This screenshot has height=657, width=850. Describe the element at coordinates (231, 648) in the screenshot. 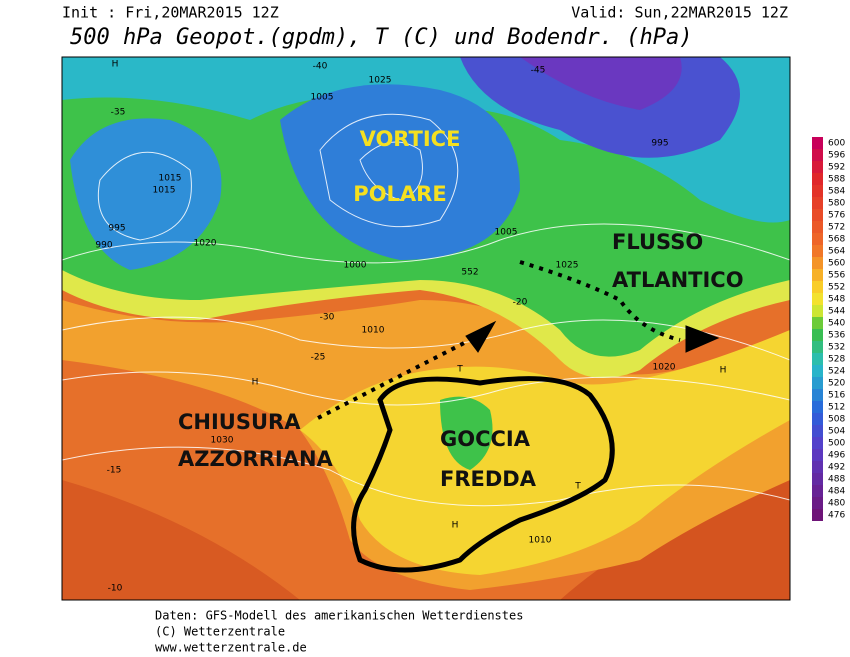

I see `footer-line: www.wetterzentrale.de` at that location.